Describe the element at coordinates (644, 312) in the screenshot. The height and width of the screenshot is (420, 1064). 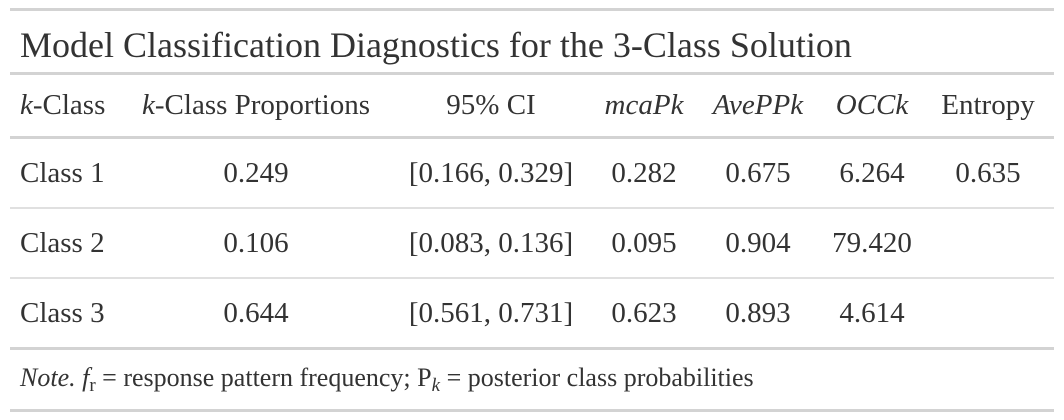
I see `cell-mcapk: 0.623` at that location.